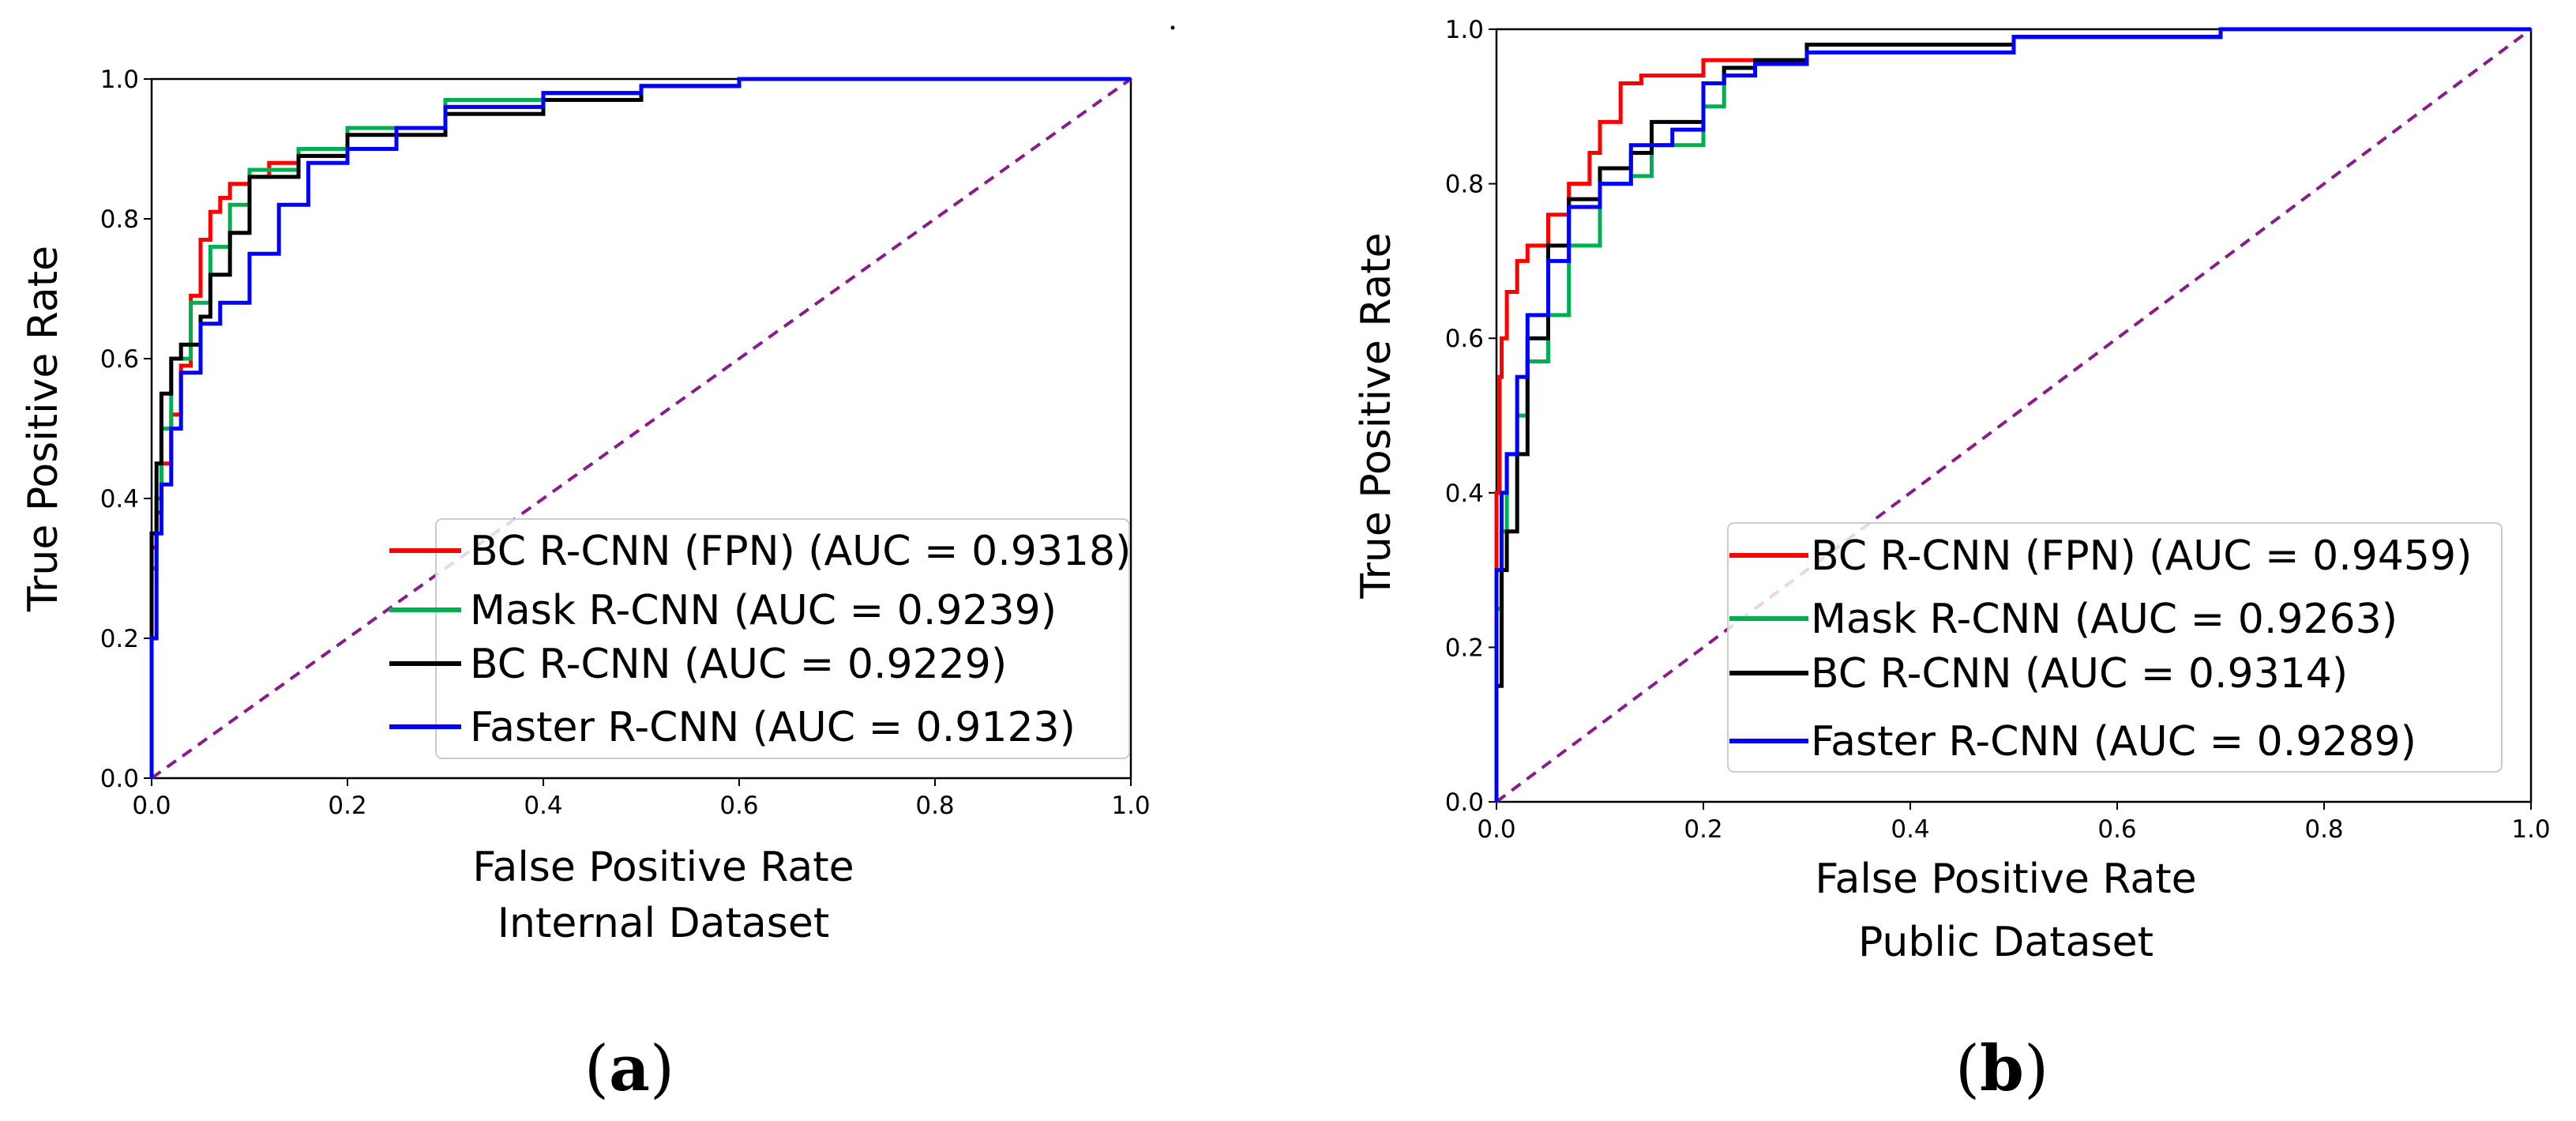  I want to click on caption-b-text: (b), so click(2001, 1068).